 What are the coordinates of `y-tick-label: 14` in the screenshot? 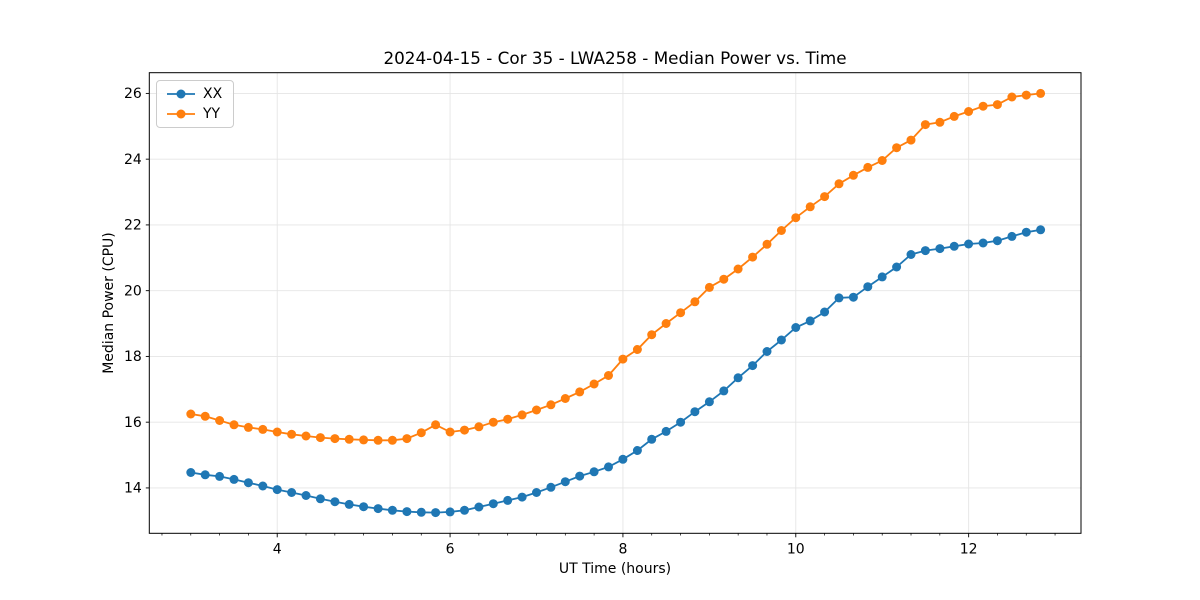 It's located at (133, 489).